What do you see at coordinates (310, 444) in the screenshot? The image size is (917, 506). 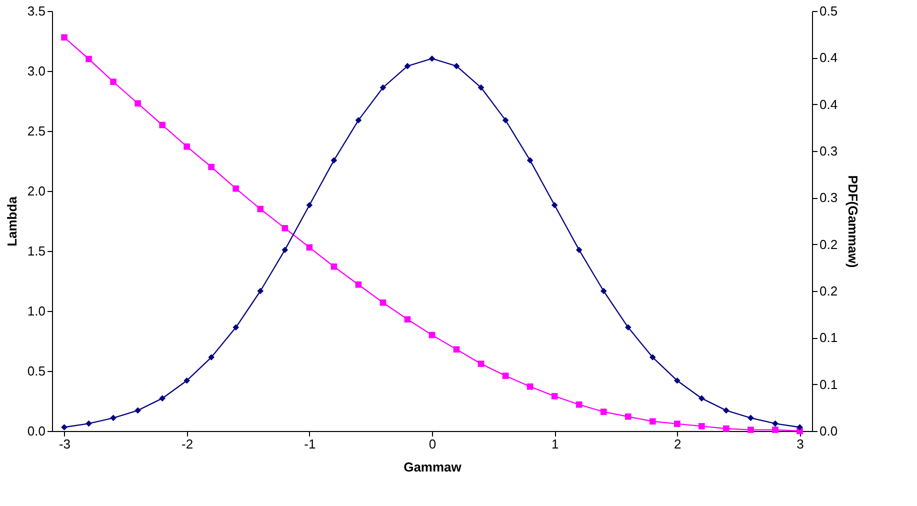 I see `x-tick-label: -1` at bounding box center [310, 444].